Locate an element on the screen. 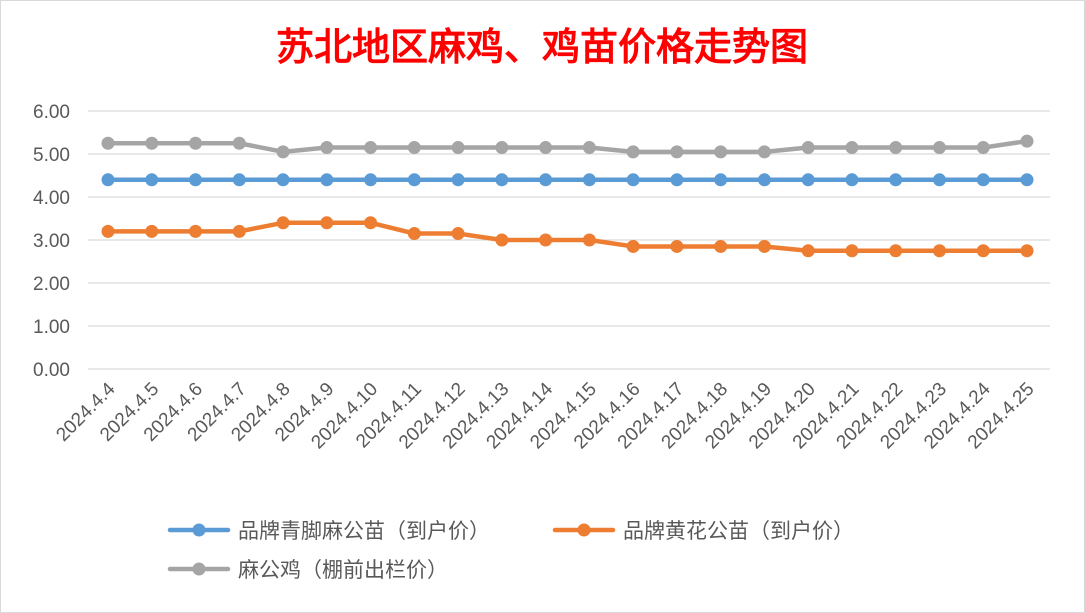 Image resolution: width=1085 pixels, height=613 pixels. y-axis-ticks: 0.00 1.00 2.00 3.00 4.00 5.00 6.00 is located at coordinates (51, 241).